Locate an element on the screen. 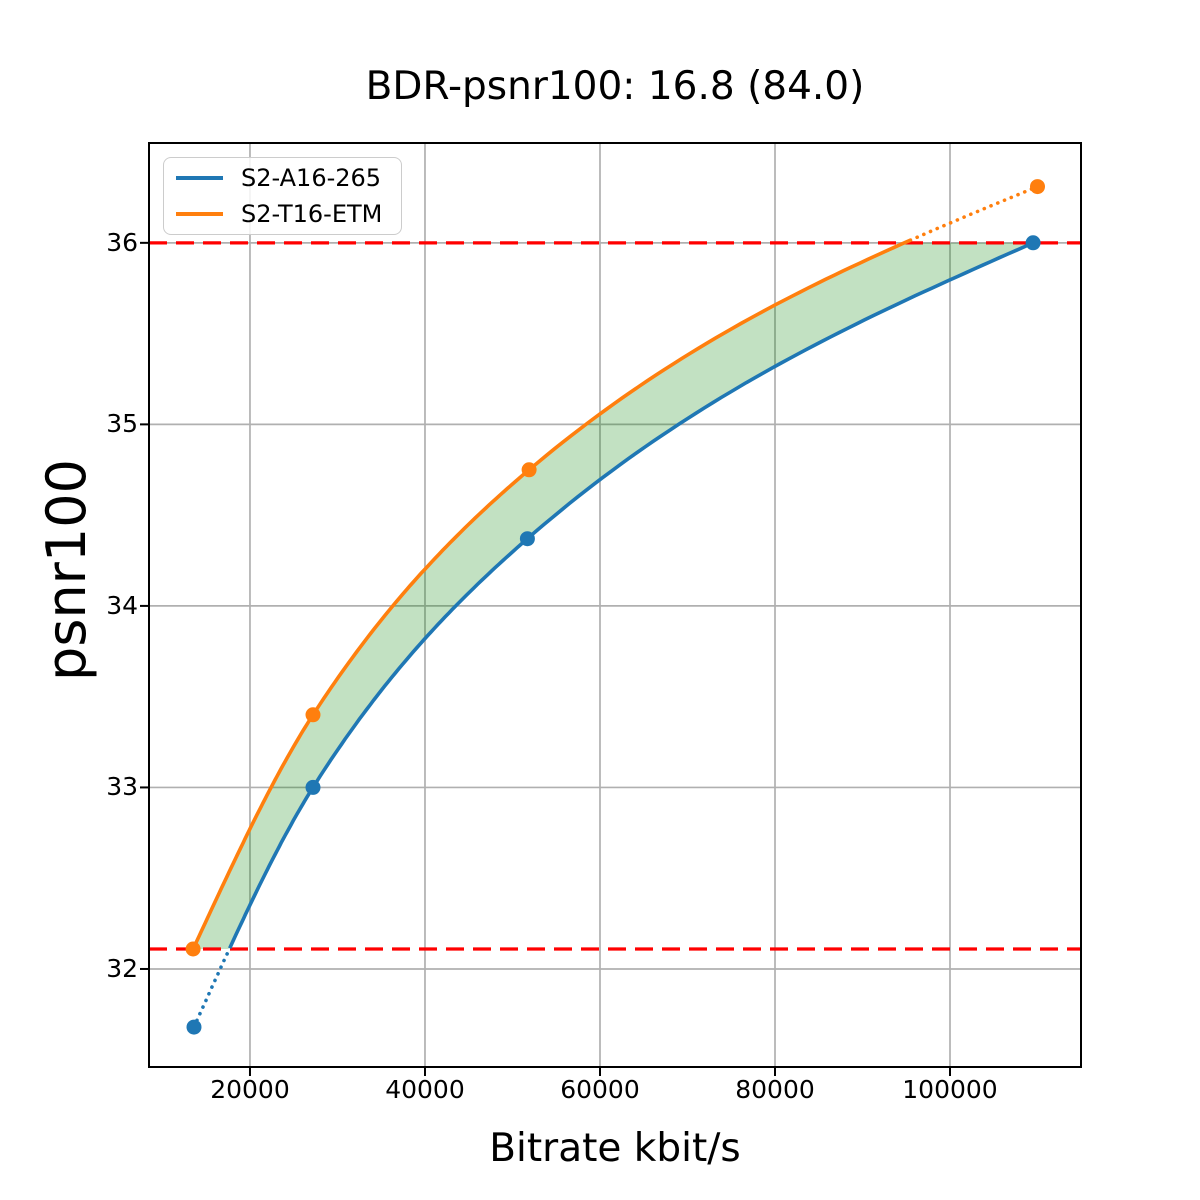 Image resolution: width=1200 pixels, height=1200 pixels. legend-label-s2-a16-265: S2-A16-265 is located at coordinates (311, 178).